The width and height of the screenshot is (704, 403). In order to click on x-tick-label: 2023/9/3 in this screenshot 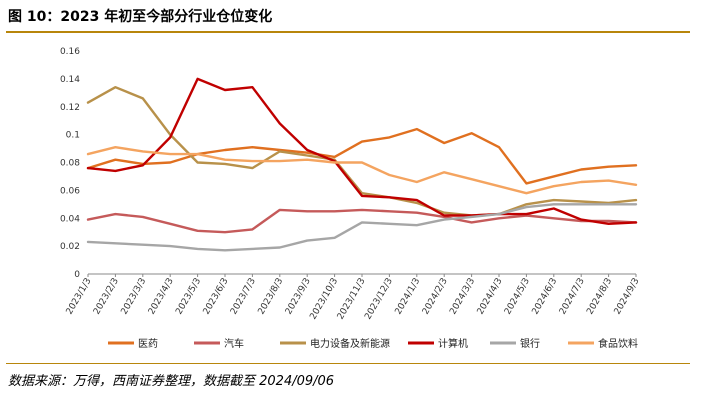, I will do `click(298, 297)`.